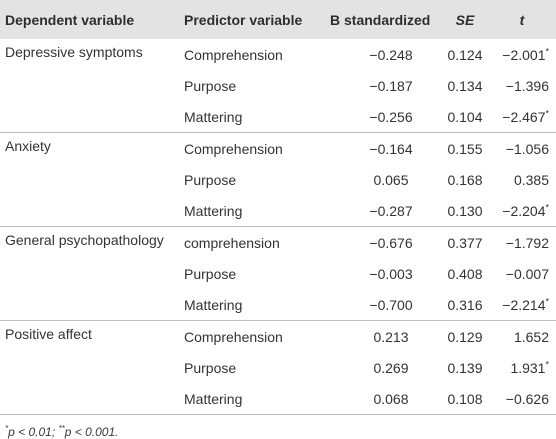 This screenshot has height=439, width=556. I want to click on cell-t-value: −2.214, so click(524, 304).